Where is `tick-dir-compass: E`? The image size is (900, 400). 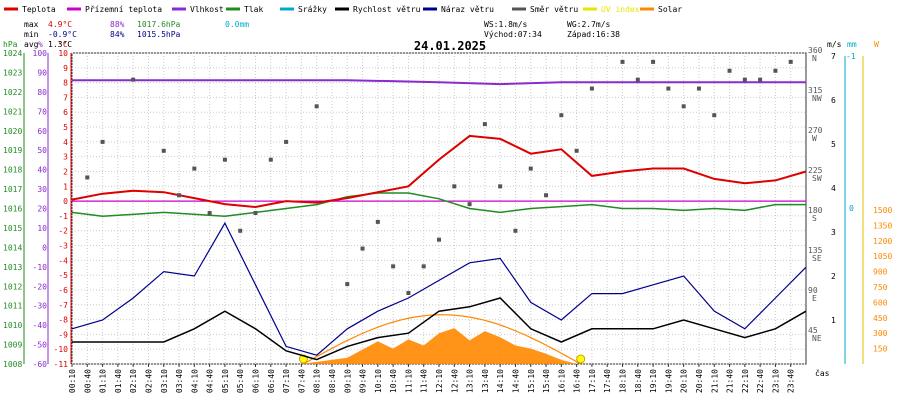
tick-dir-compass: E is located at coordinates (814, 298).